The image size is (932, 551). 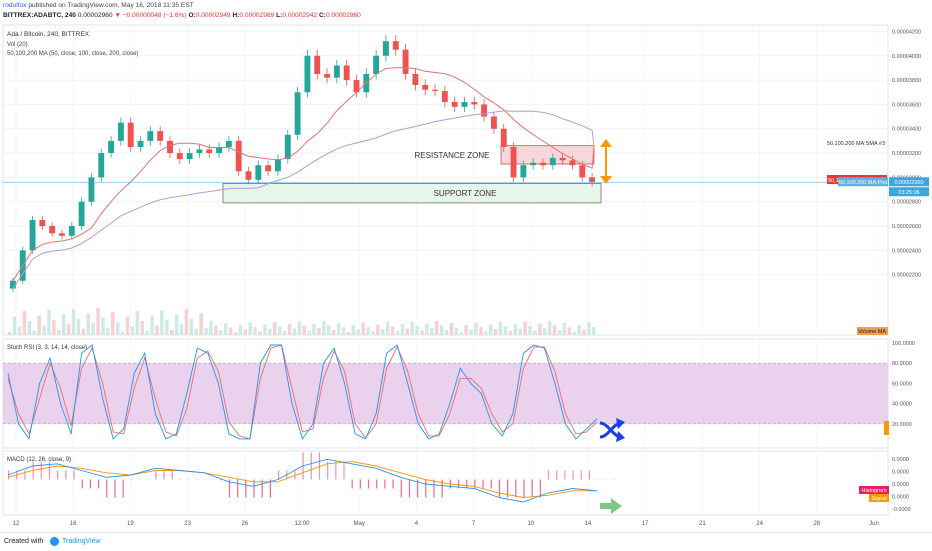 What do you see at coordinates (906, 105) in the screenshot?
I see `price-axis-tick: 0.00003600` at bounding box center [906, 105].